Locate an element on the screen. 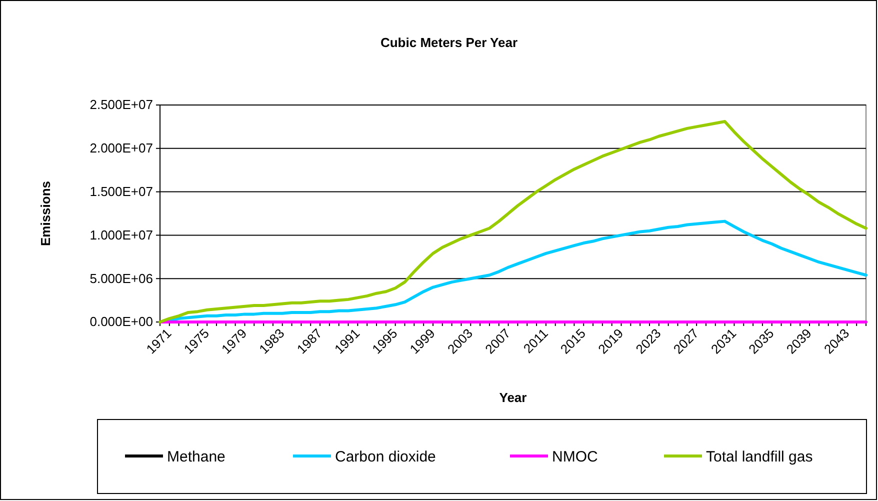 The image size is (878, 501). legend-label: Carbon dioxide is located at coordinates (385, 457).